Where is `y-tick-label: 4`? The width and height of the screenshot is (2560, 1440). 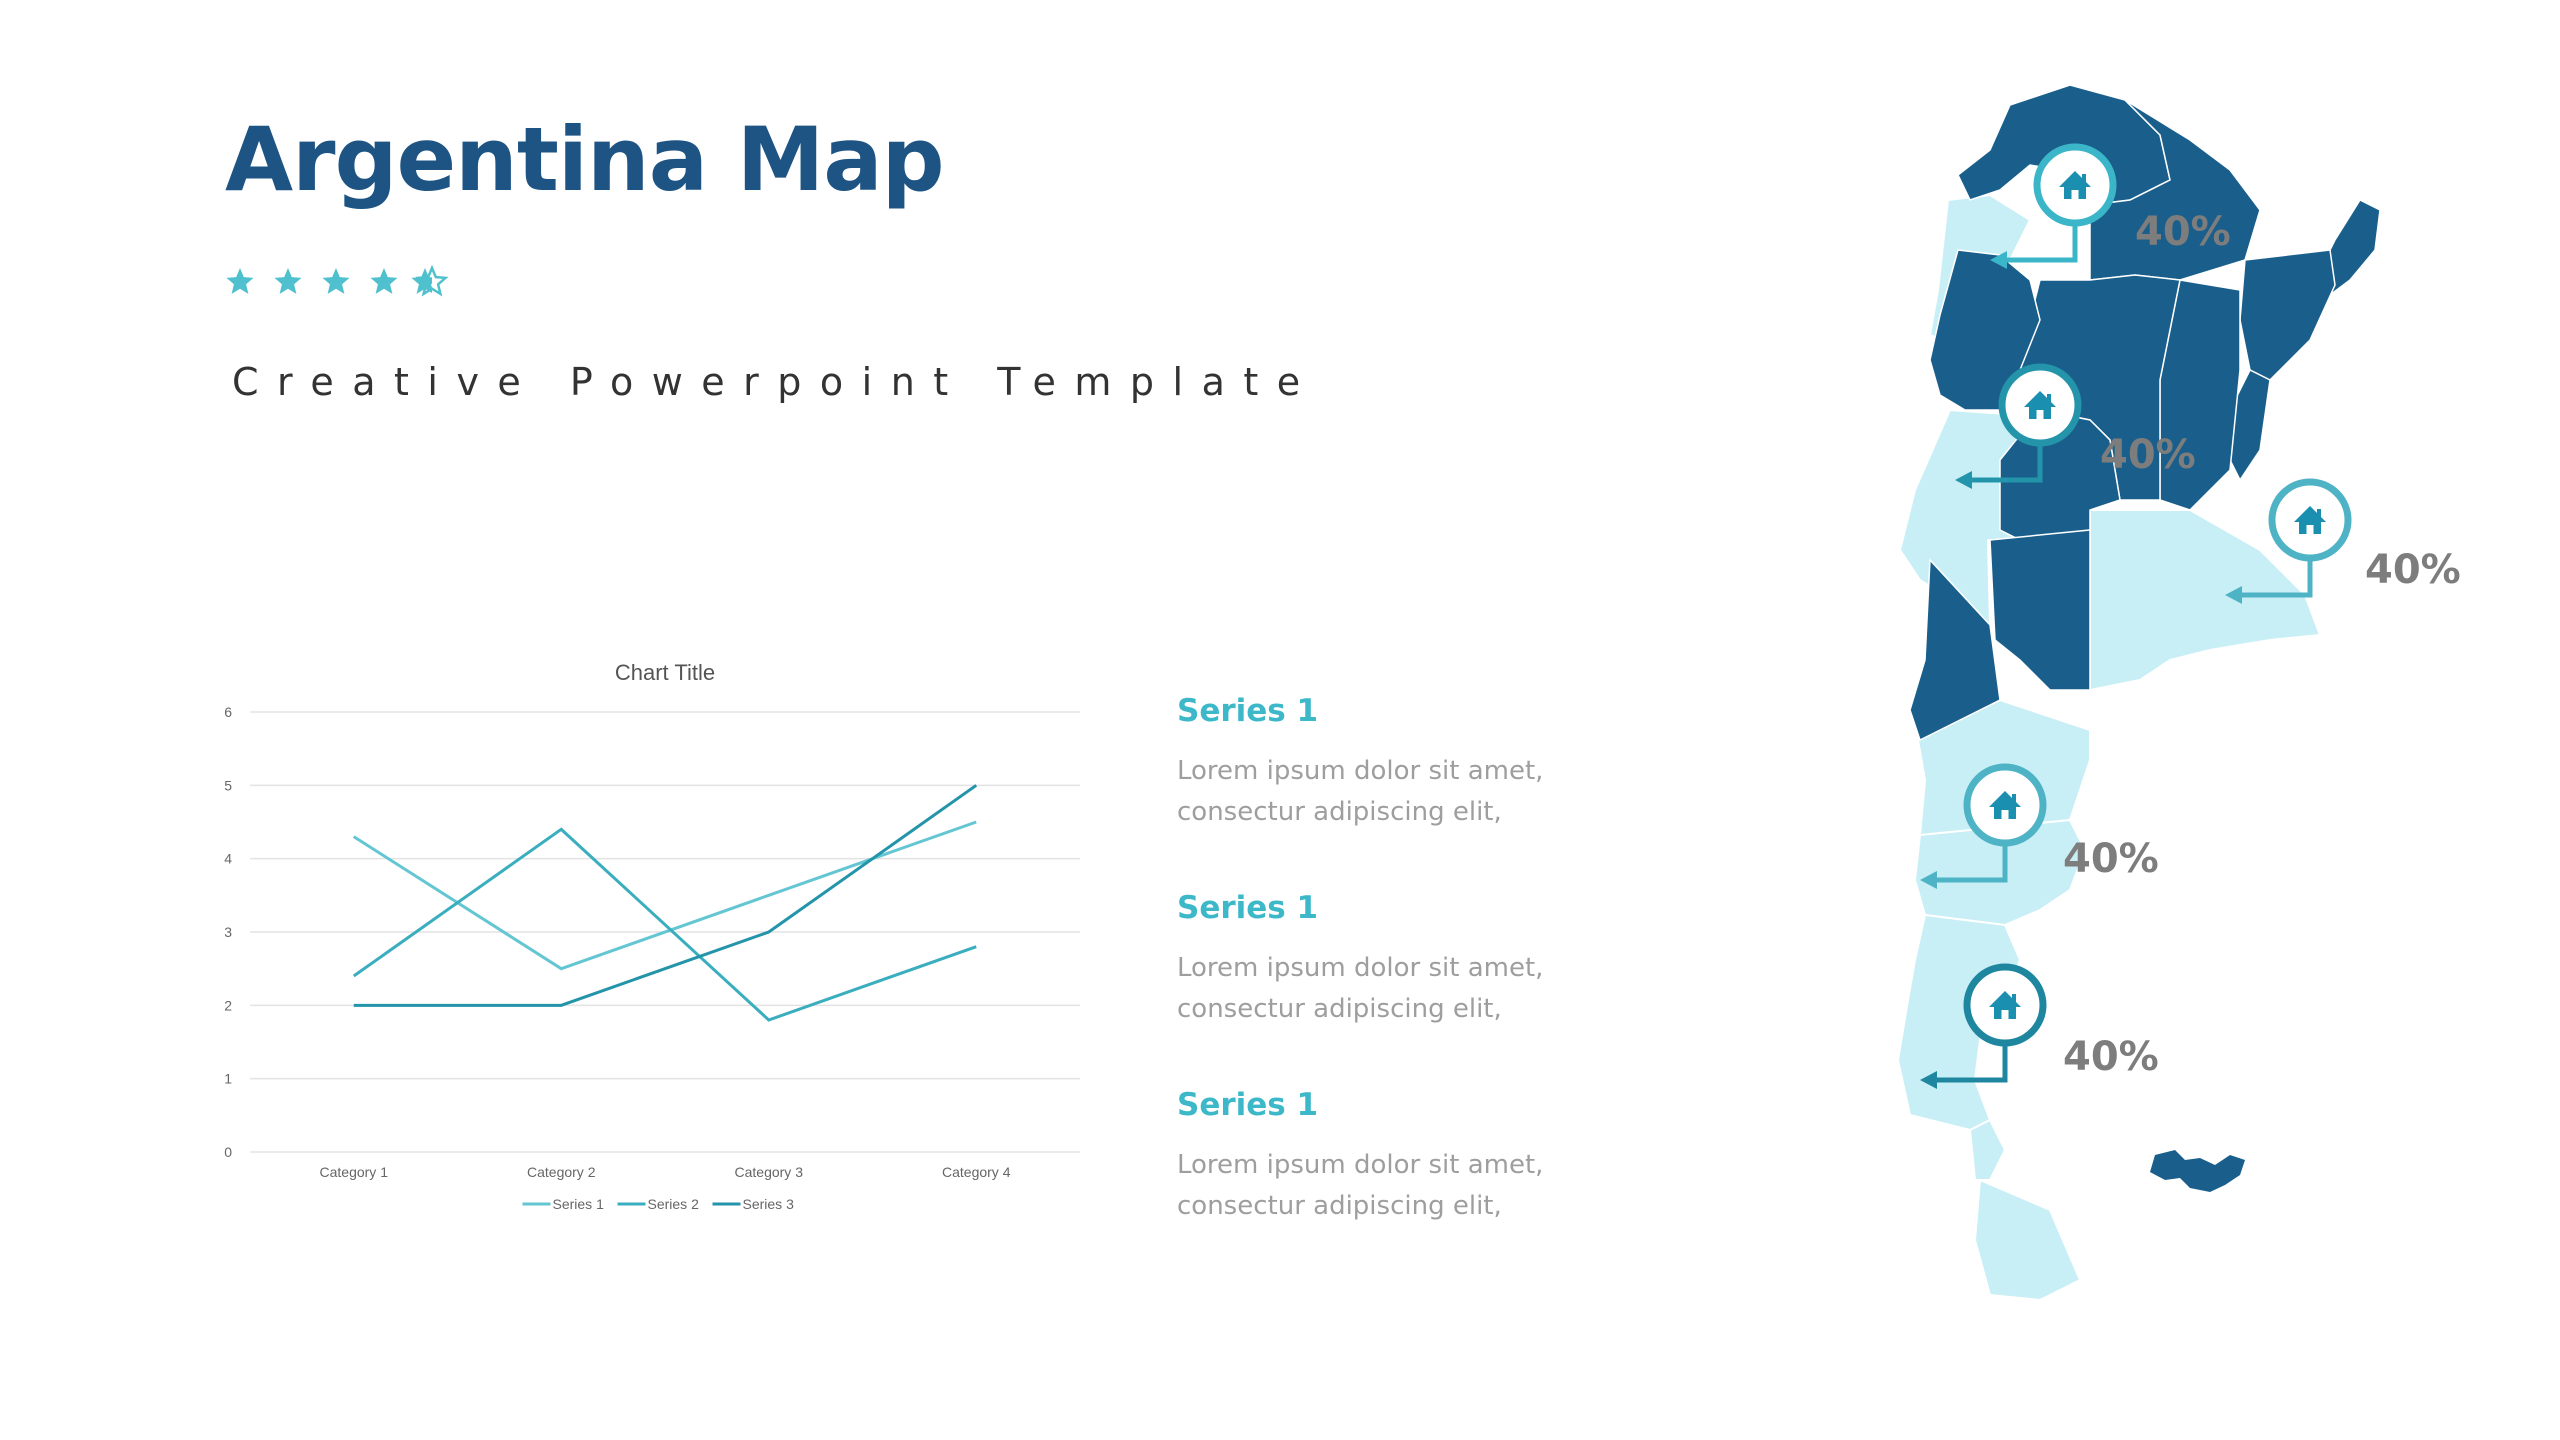 y-tick-label: 4 is located at coordinates (228, 859).